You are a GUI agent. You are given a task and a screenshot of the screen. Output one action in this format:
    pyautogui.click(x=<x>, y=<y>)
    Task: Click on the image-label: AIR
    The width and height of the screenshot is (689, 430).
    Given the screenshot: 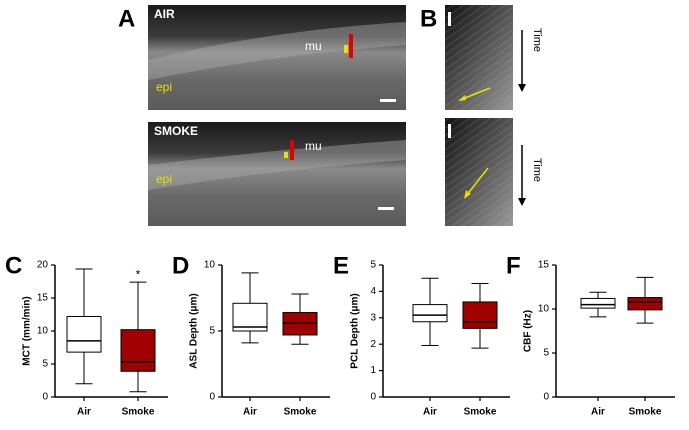 What is the action you would take?
    pyautogui.click(x=164, y=14)
    